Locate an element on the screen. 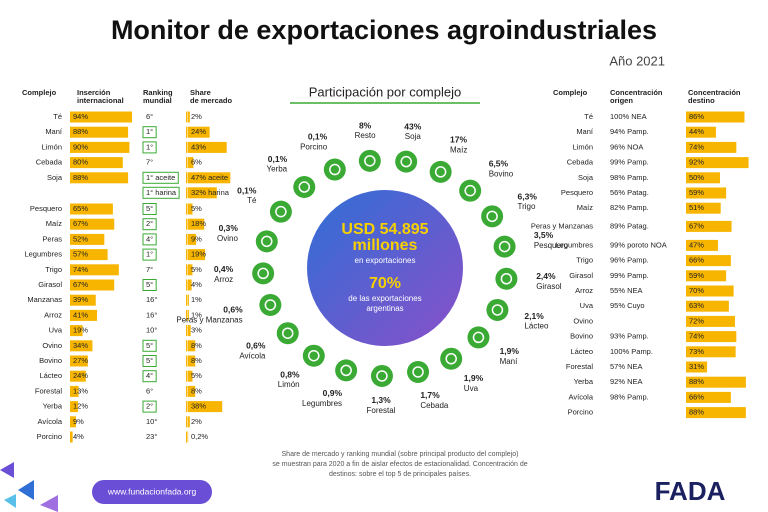  row-label: Avícola is located at coordinates (581, 396).